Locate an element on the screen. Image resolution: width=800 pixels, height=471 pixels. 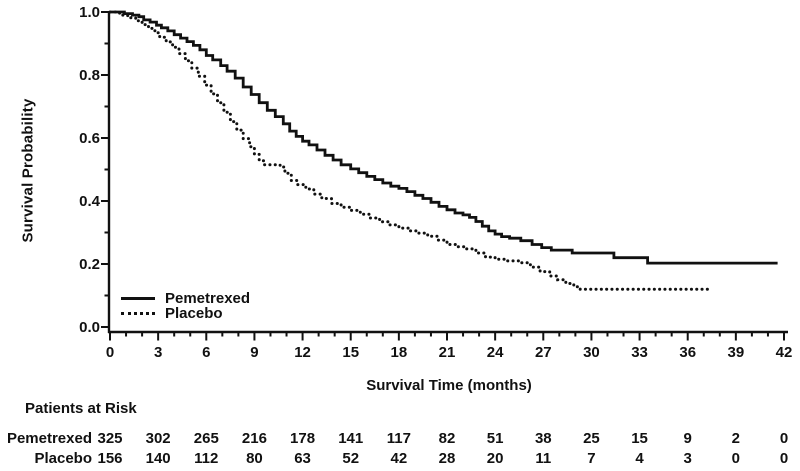
x-tick-label: 30 is located at coordinates (591, 352).